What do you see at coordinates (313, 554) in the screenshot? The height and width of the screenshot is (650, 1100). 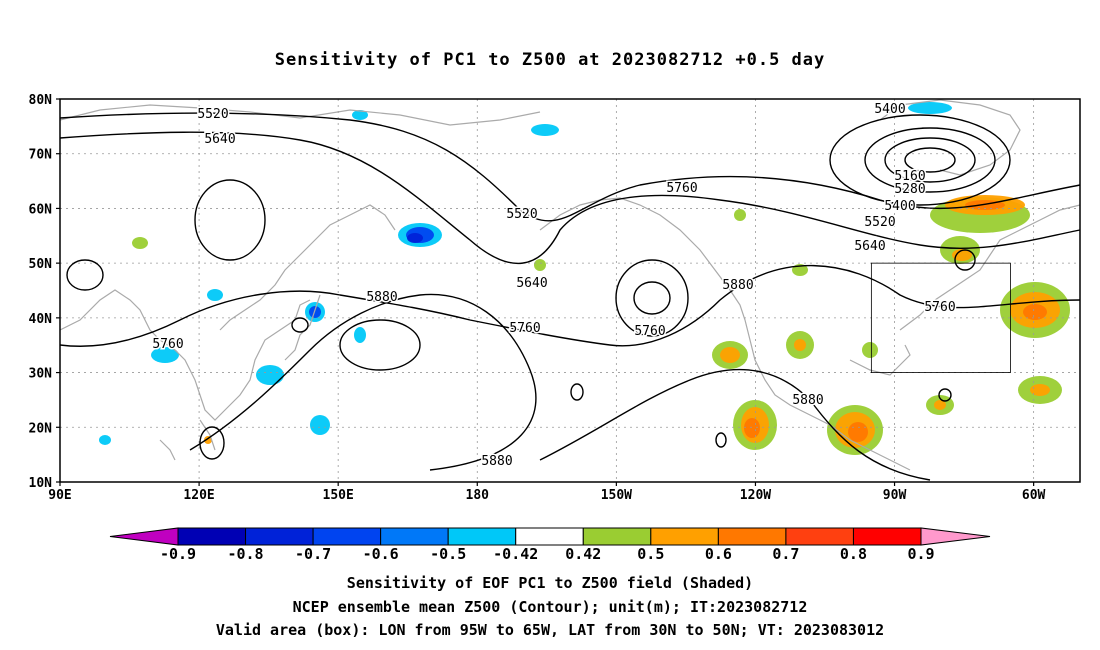 I see `colorbar-label: -0.7` at bounding box center [313, 554].